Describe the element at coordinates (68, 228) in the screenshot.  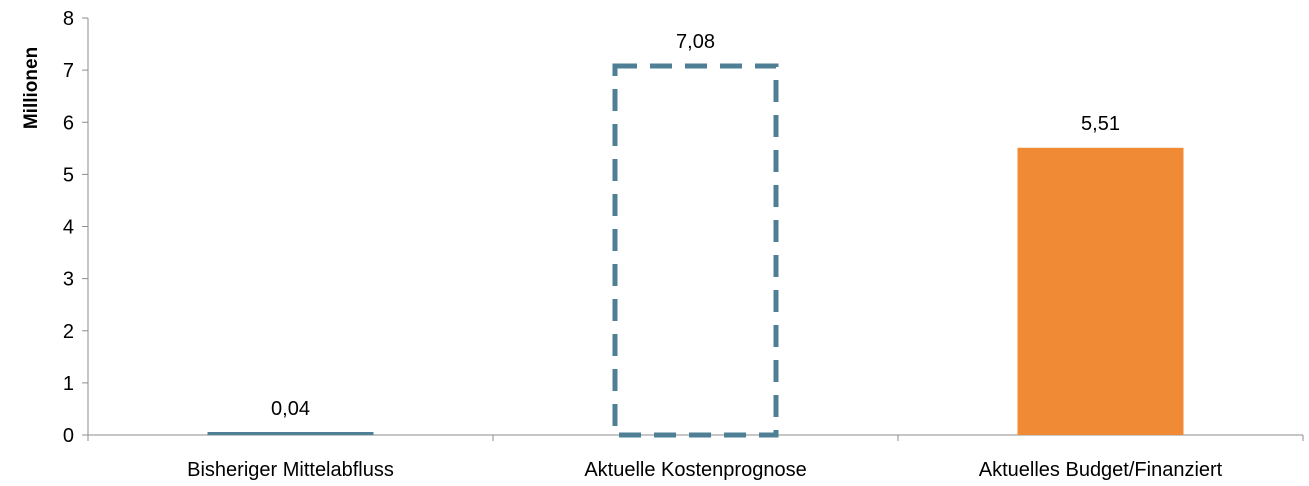
I see `y-tick-label: 4` at that location.